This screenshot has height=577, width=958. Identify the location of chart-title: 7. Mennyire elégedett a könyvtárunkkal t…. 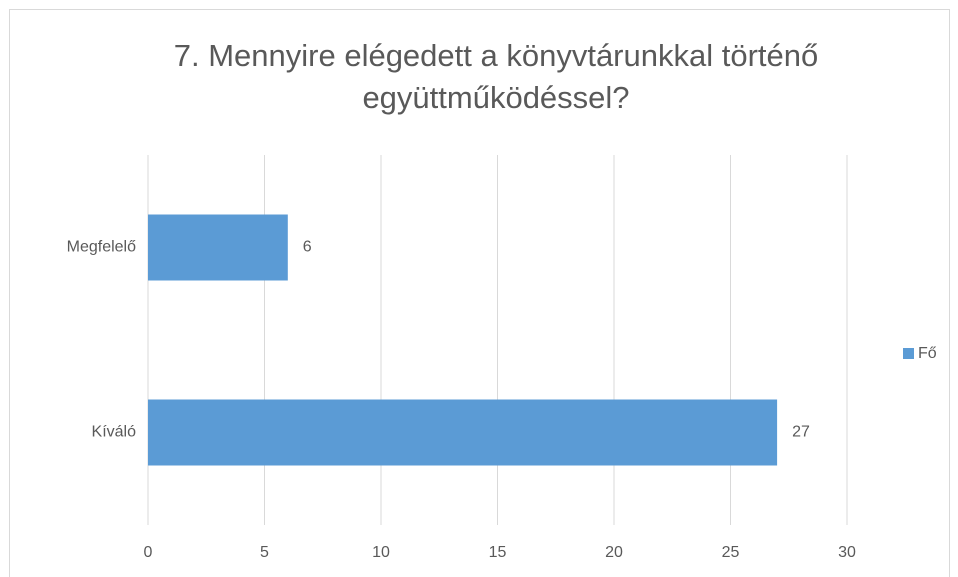
(496, 55).